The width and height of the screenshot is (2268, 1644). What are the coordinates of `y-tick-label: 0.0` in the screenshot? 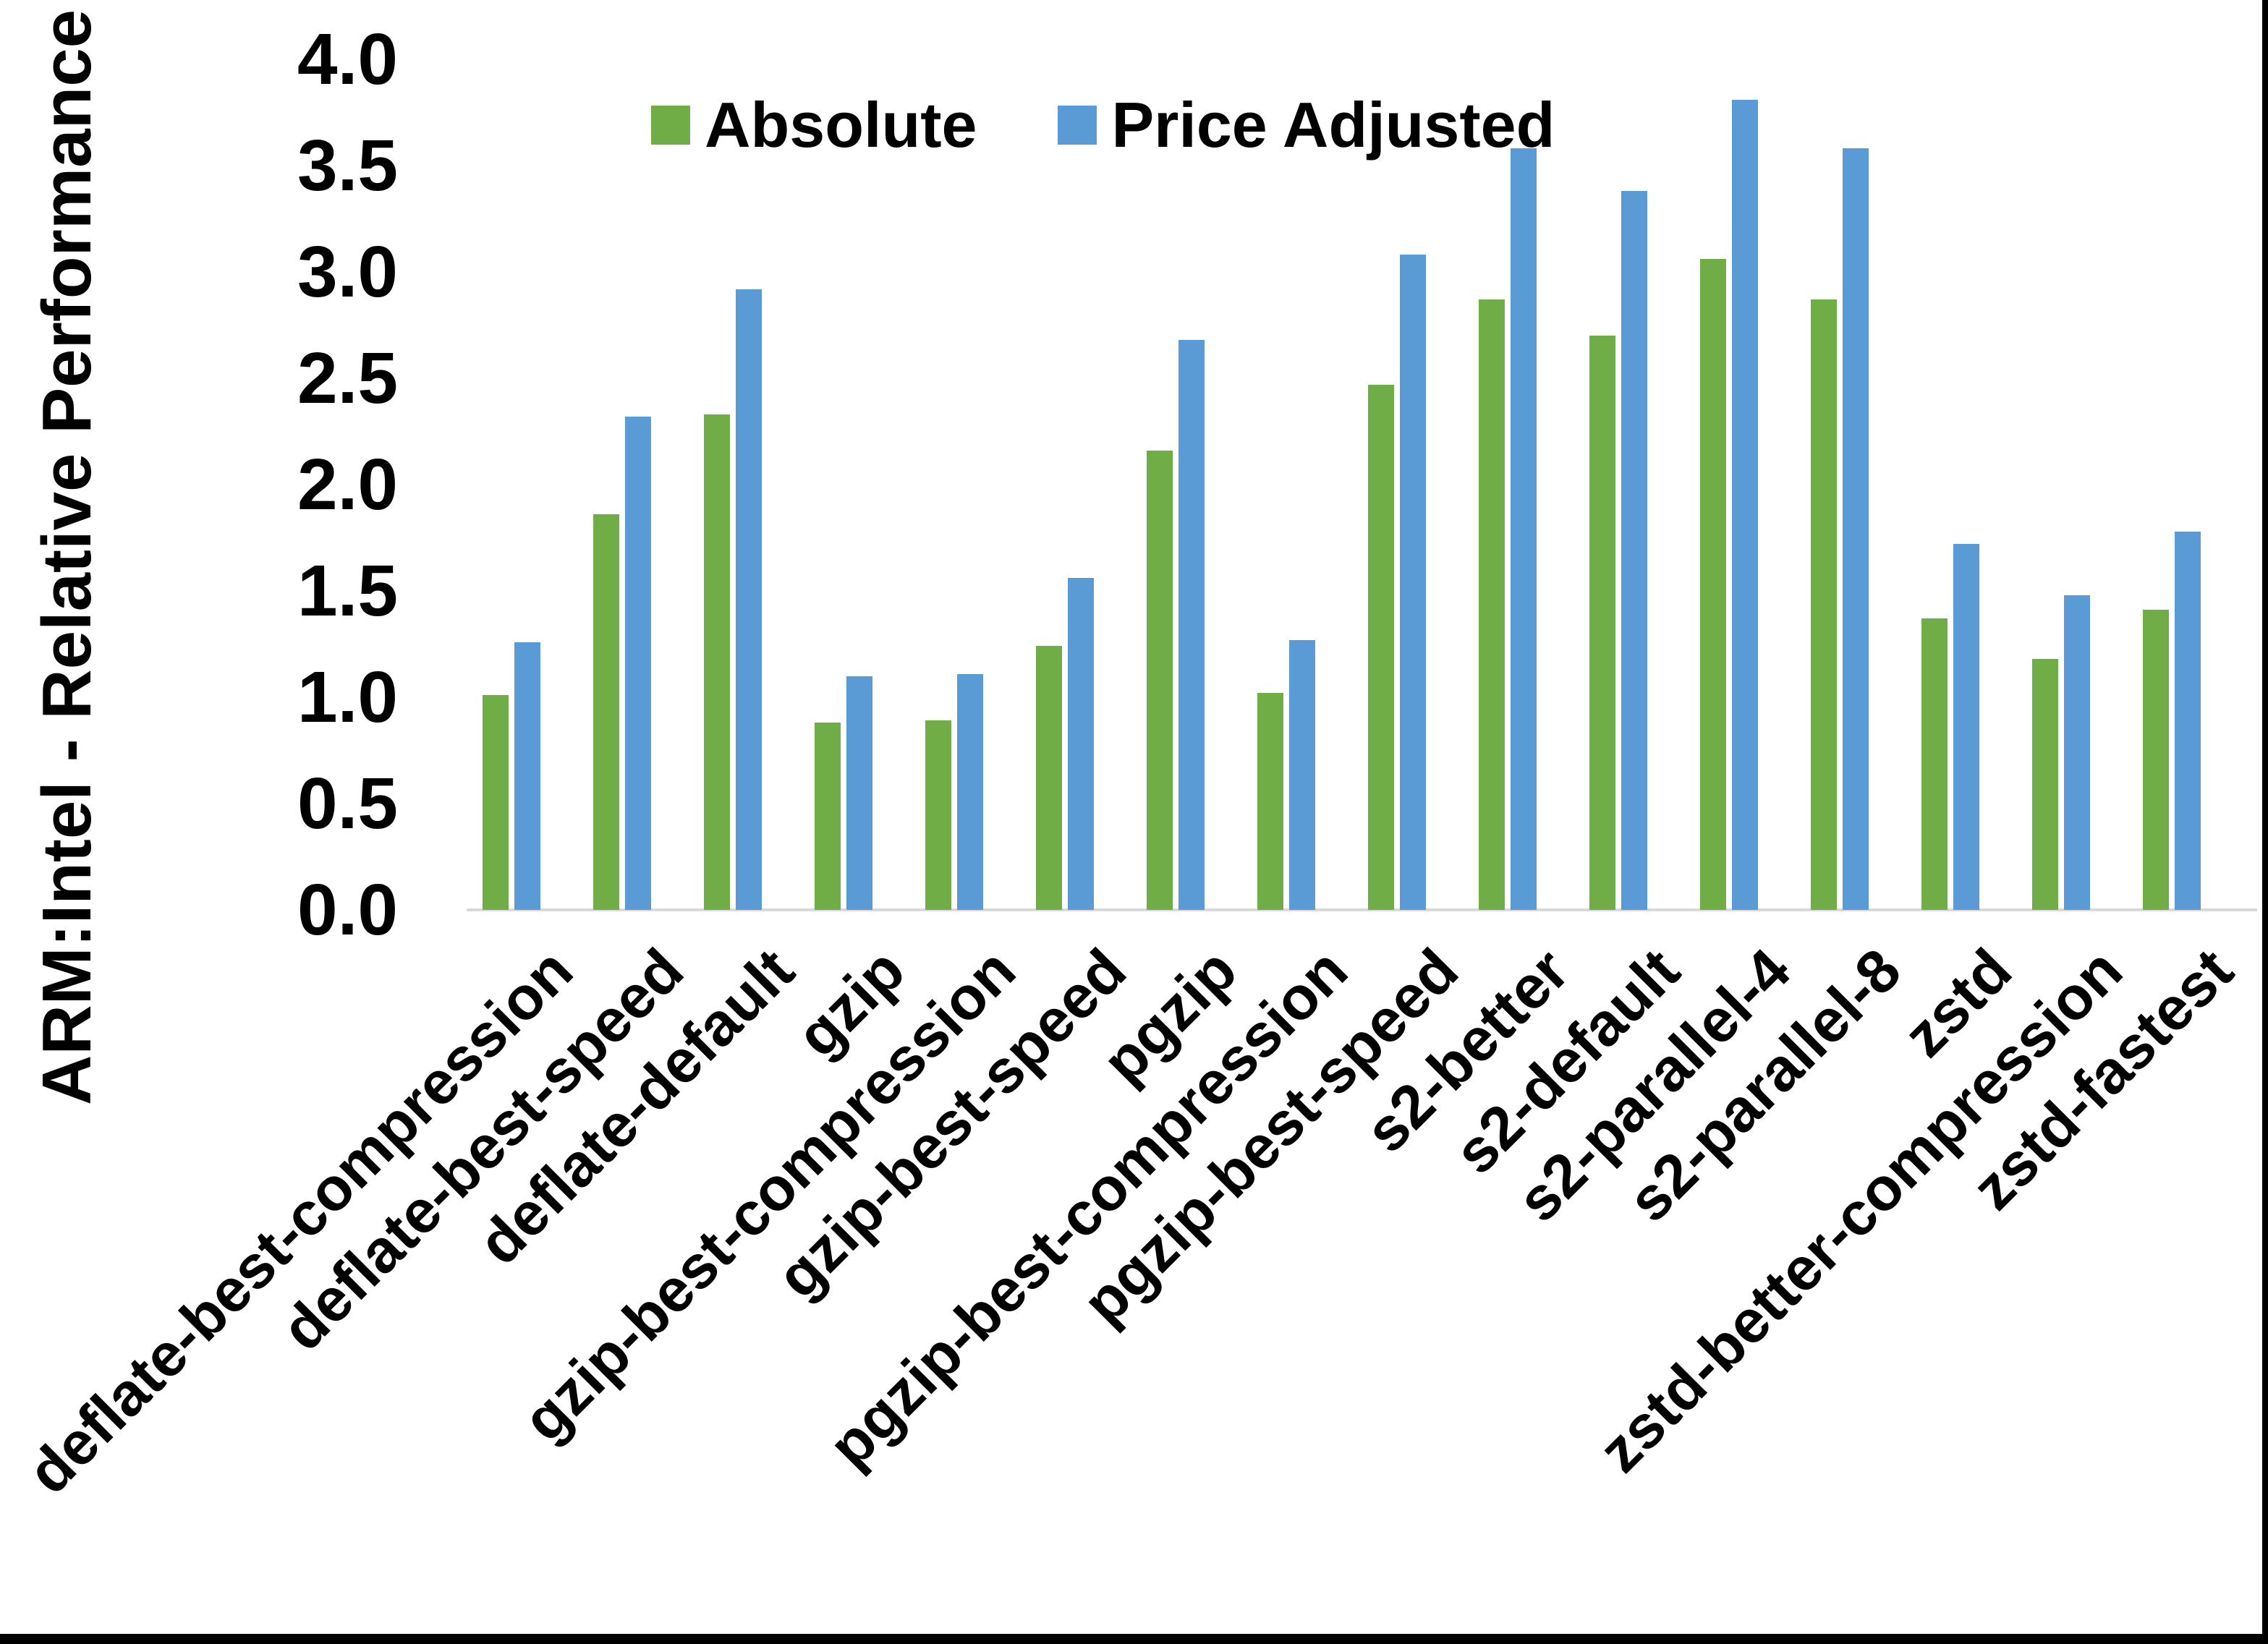 It's located at (347, 909).